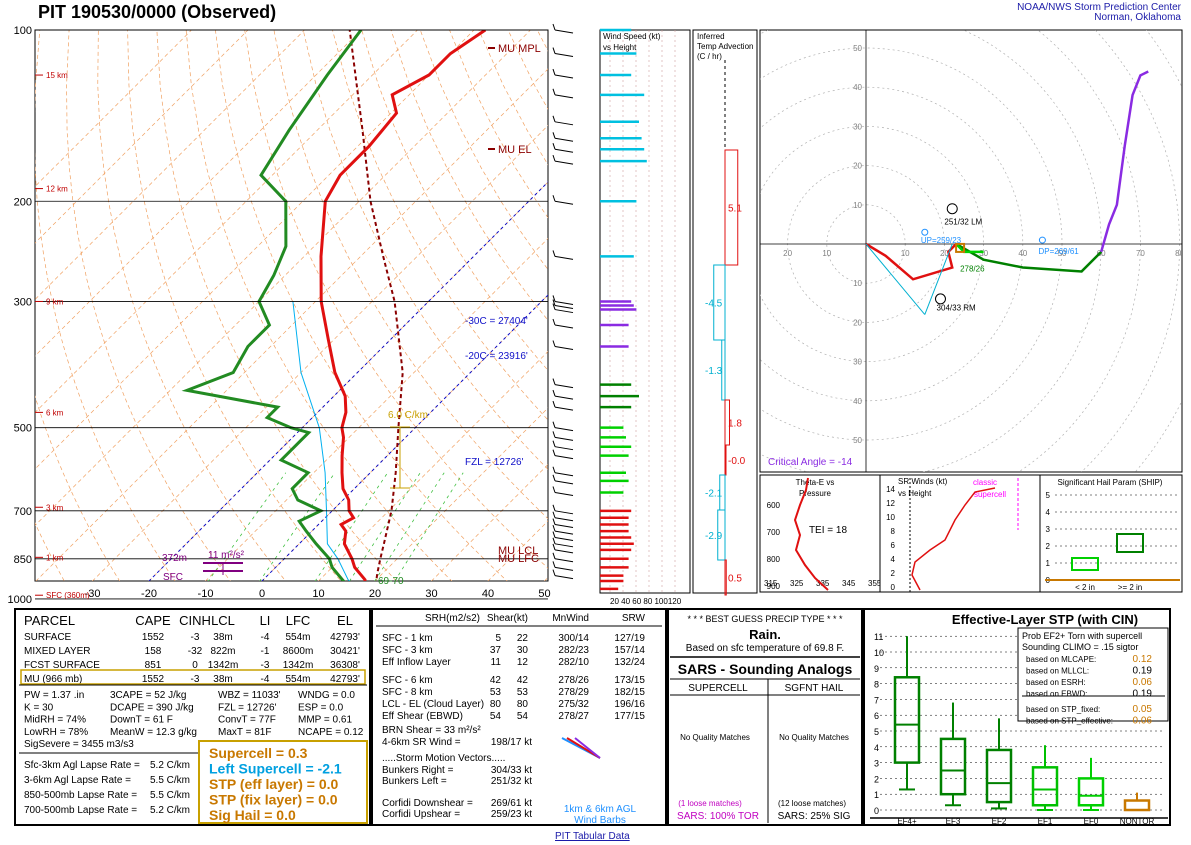 This screenshot has height=845, width=1191. Describe the element at coordinates (170, 765) in the screenshot. I see `lapse-rate-value: 5.2 C/km` at that location.